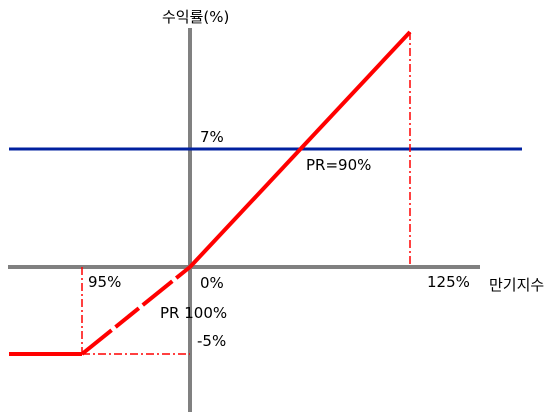  Describe the element at coordinates (212, 283) in the screenshot. I see `zero-label: 0%` at that location.